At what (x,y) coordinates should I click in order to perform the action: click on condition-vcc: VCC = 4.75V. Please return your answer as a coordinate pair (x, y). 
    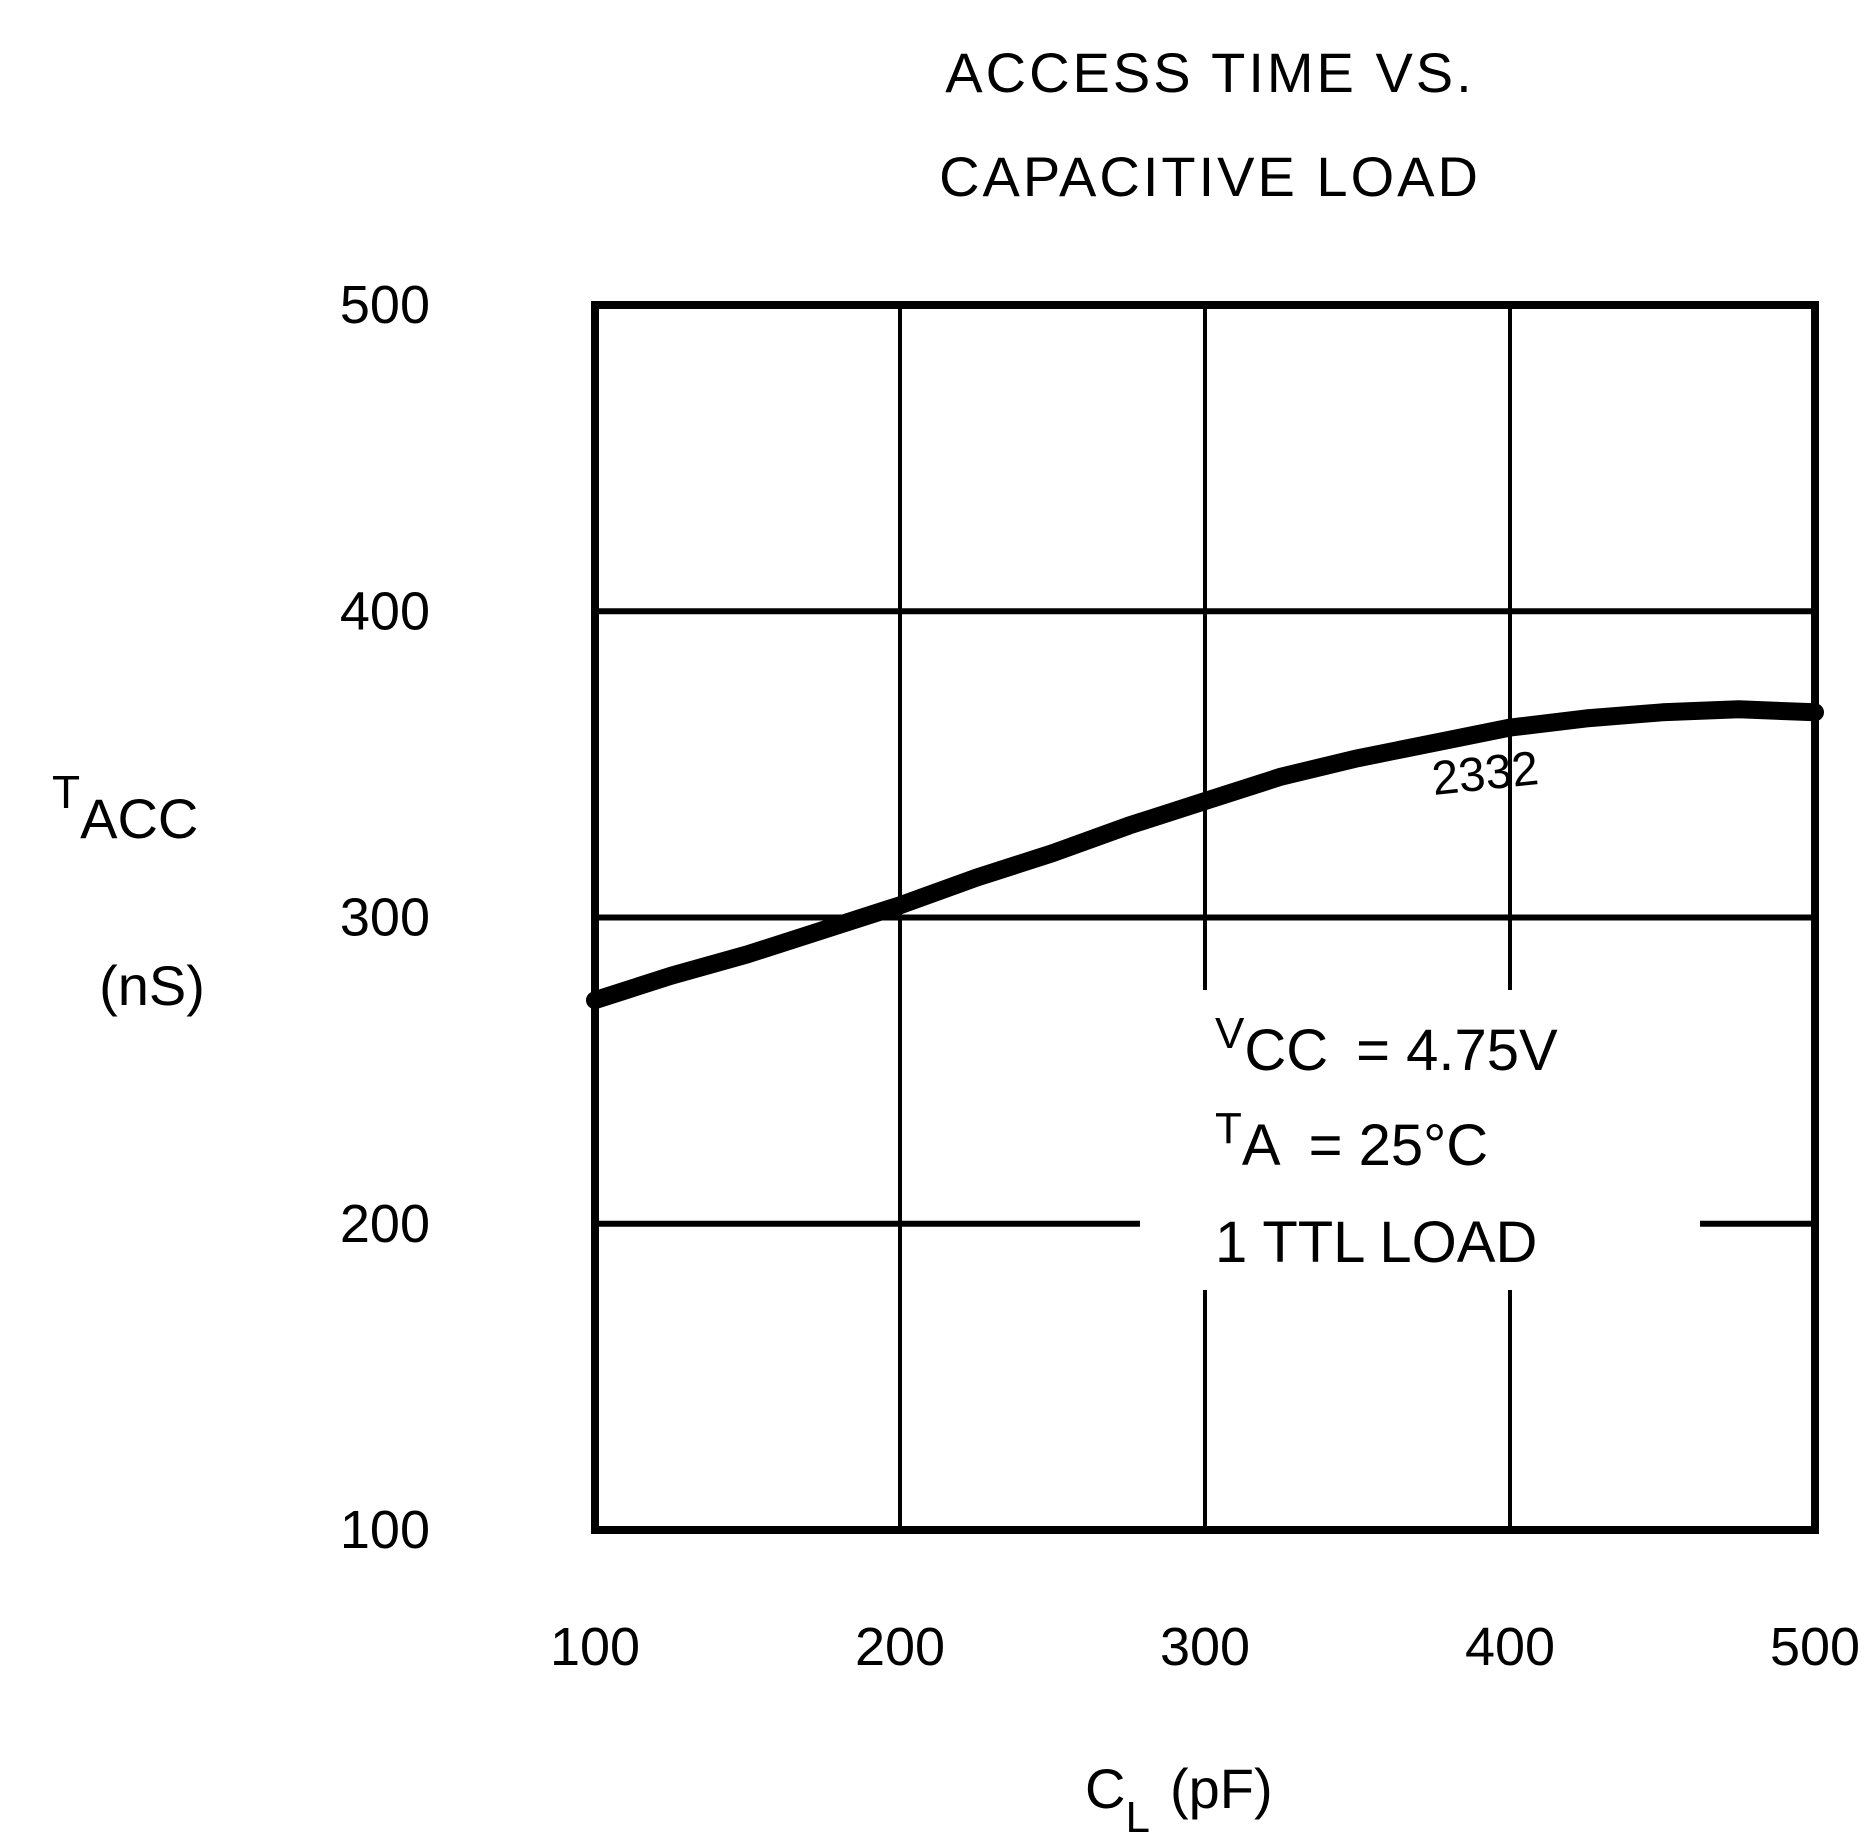
    Looking at the image, I should click on (1386, 1046).